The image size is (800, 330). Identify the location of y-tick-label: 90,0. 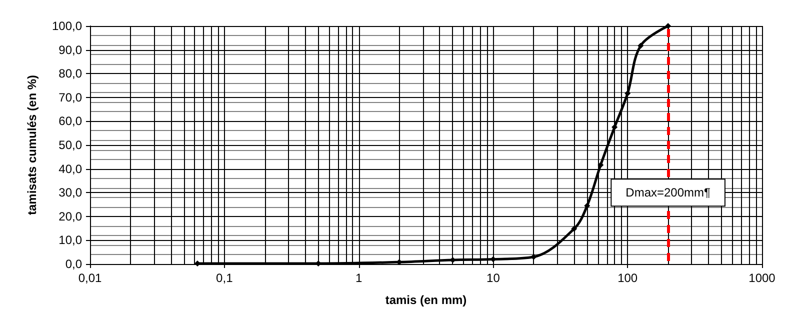
(70, 49).